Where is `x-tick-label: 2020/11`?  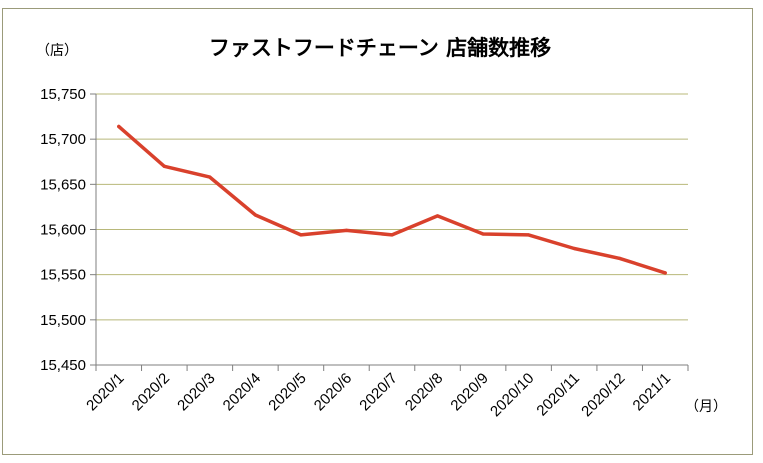
x-tick-label: 2020/11 is located at coordinates (558, 395).